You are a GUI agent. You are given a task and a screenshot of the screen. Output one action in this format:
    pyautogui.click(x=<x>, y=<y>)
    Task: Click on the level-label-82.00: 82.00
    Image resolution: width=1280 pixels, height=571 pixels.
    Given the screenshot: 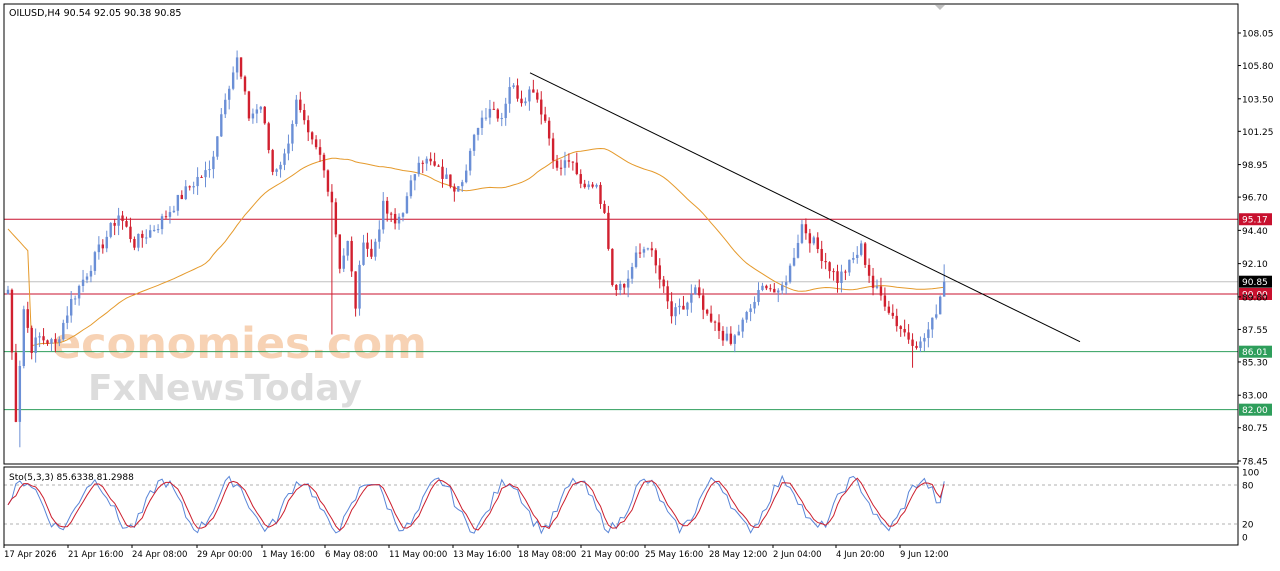 What is the action you would take?
    pyautogui.click(x=1255, y=411)
    